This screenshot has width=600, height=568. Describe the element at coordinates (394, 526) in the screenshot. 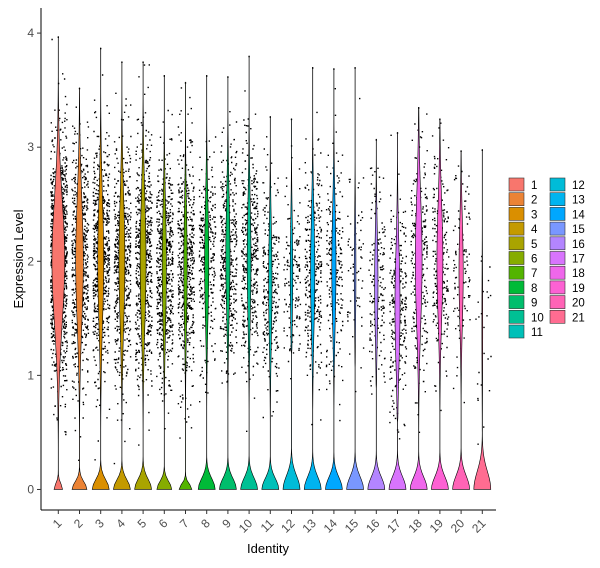

I see `x-tick-label-17: 17` at that location.